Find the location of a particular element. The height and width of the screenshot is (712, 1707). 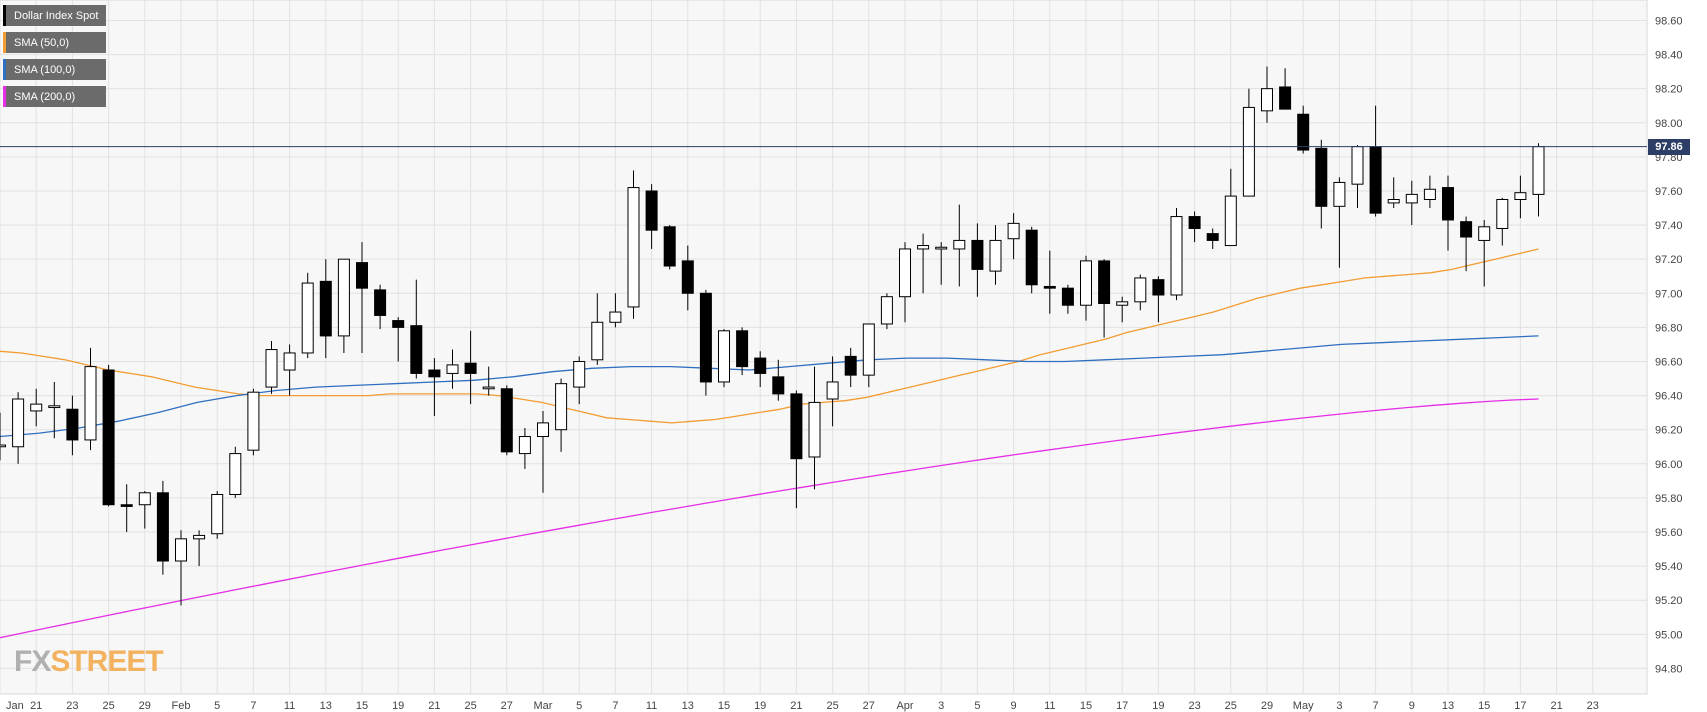

logo-street: STREET is located at coordinates (106, 661).